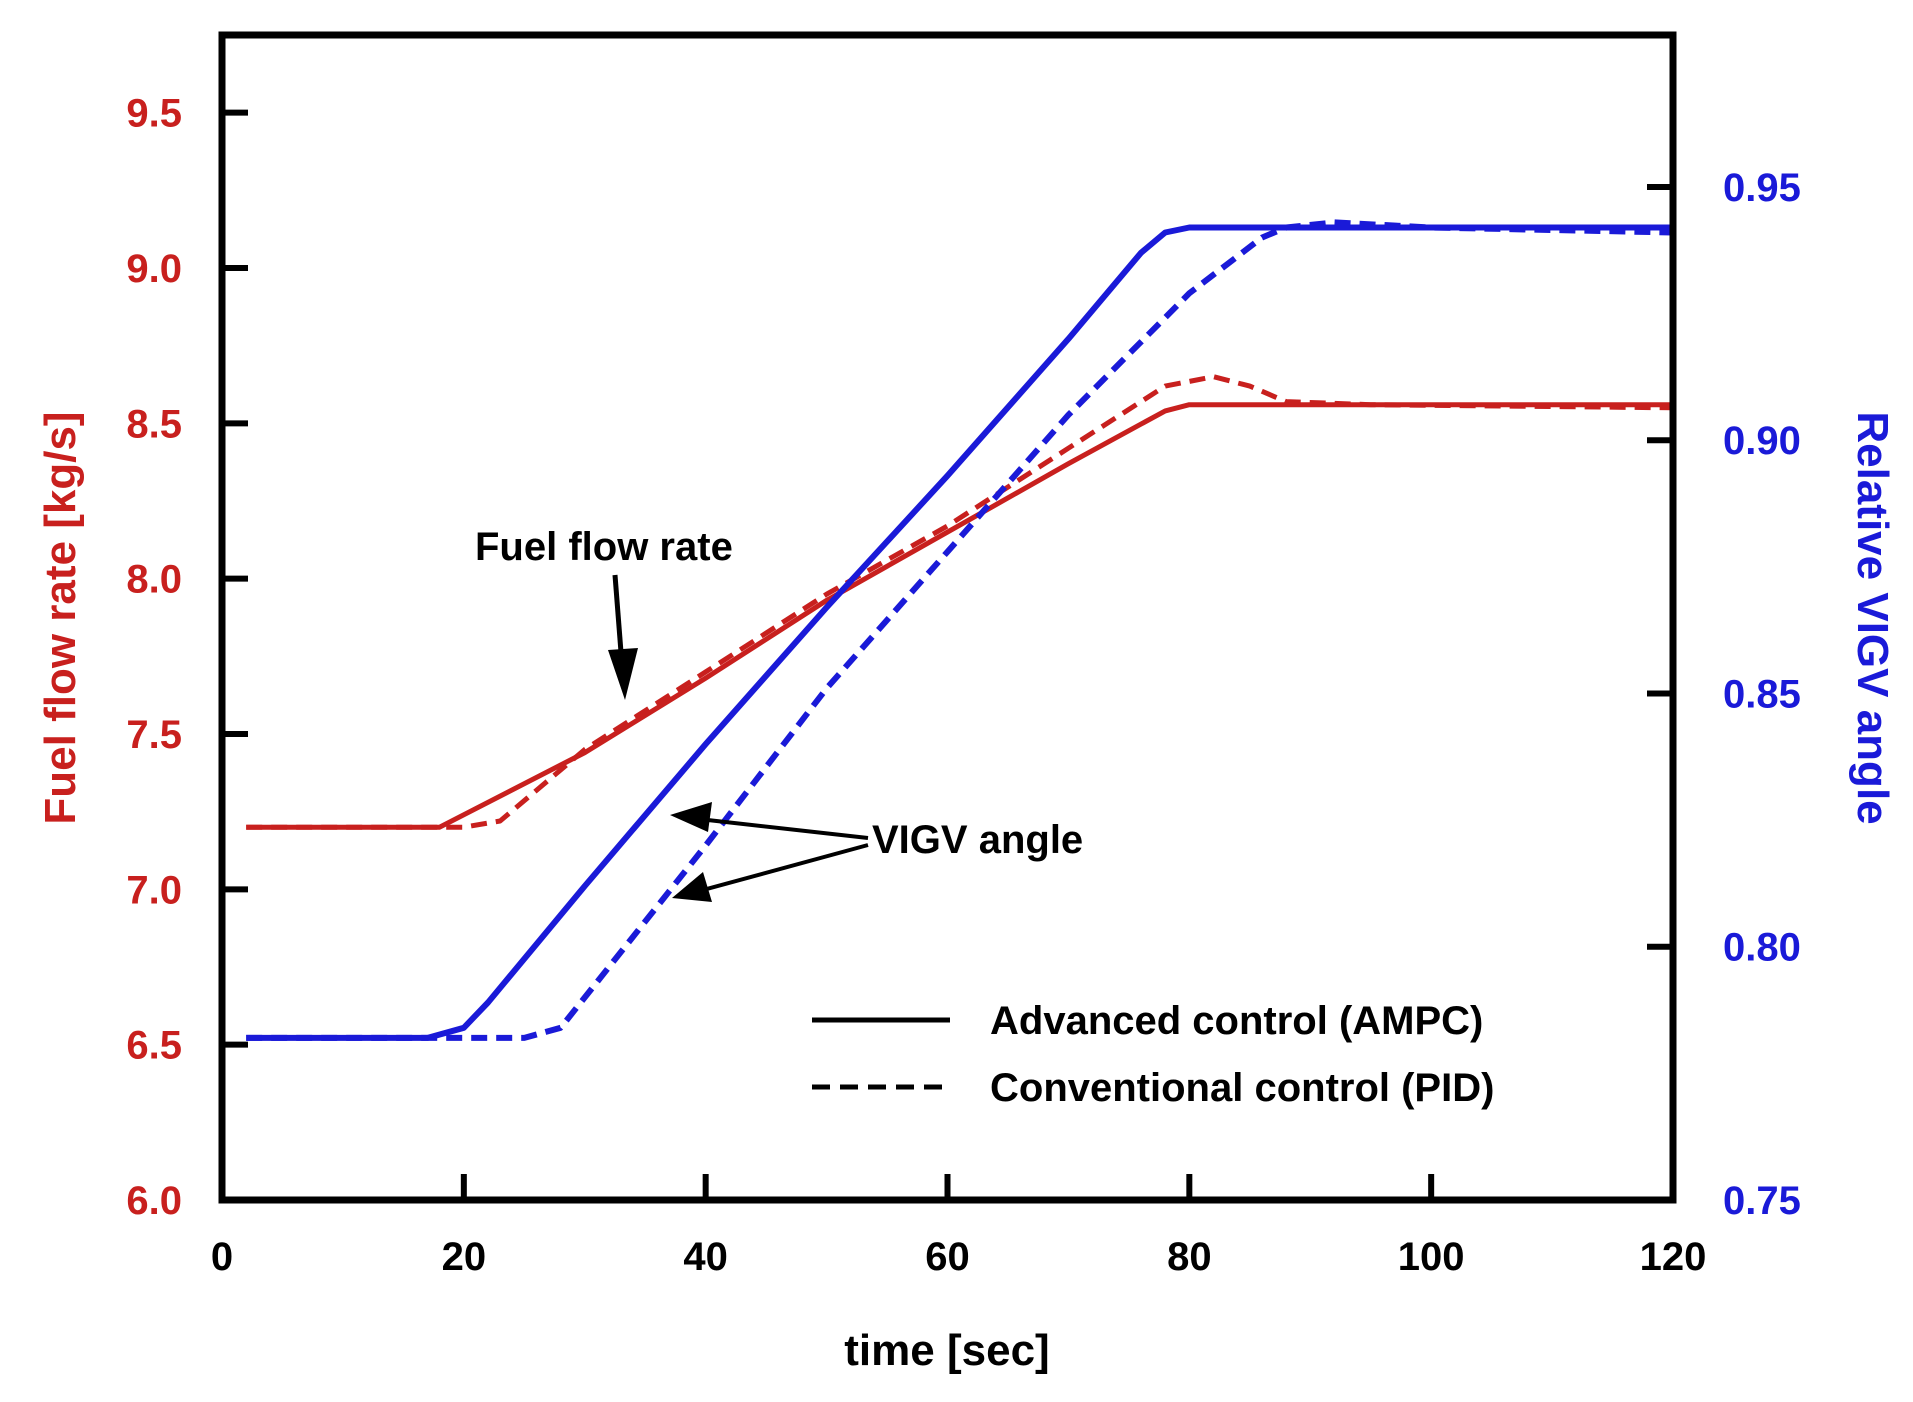 The height and width of the screenshot is (1402, 1913). What do you see at coordinates (977, 840) in the screenshot?
I see `annotation-vigv: VIGV angle` at bounding box center [977, 840].